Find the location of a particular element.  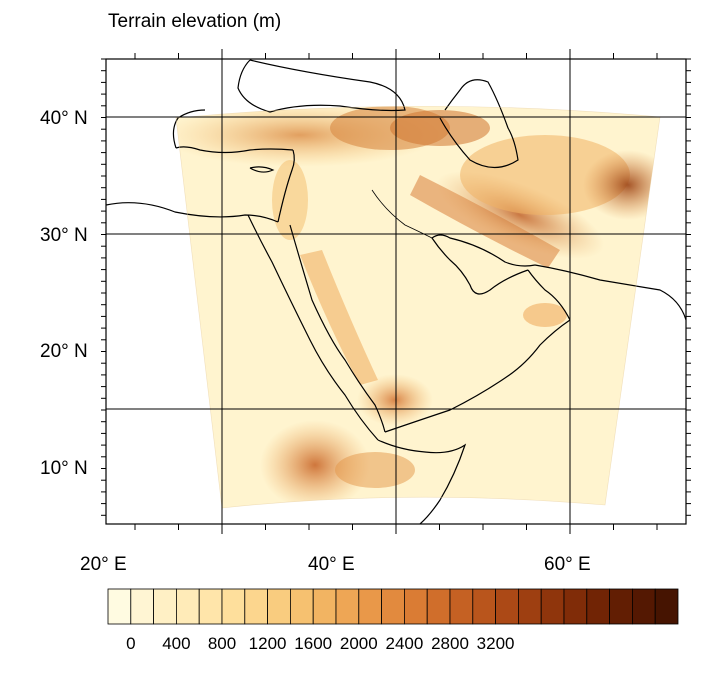

chart-title: Terrain elevation (m) is located at coordinates (195, 21).